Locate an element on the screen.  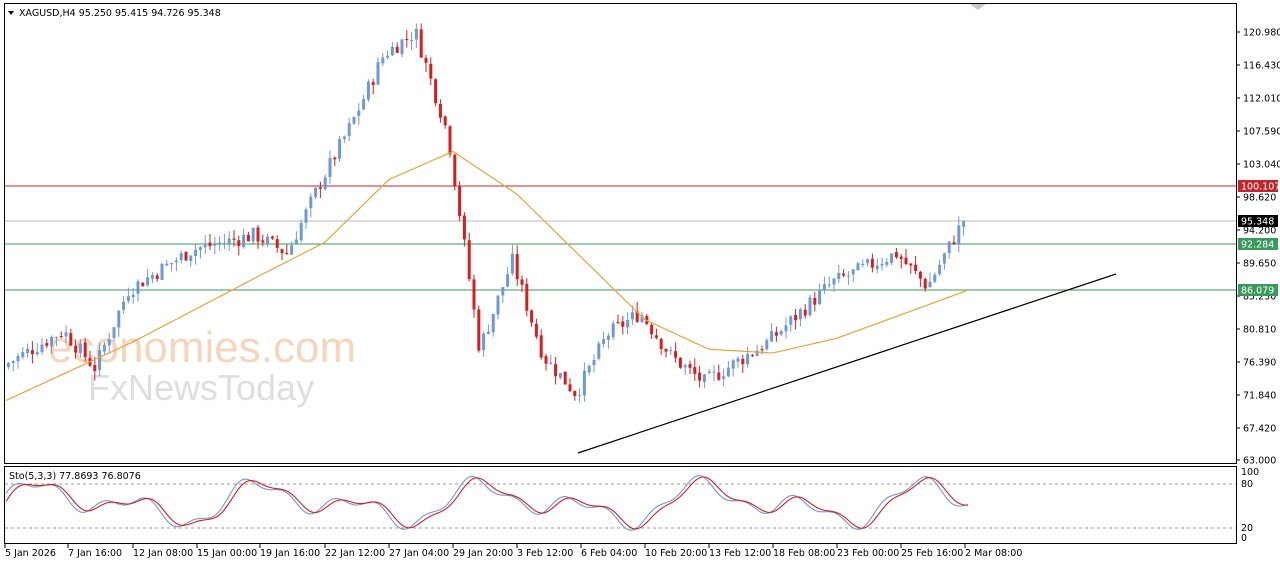
stoch-pane-frame is located at coordinates (620, 505).